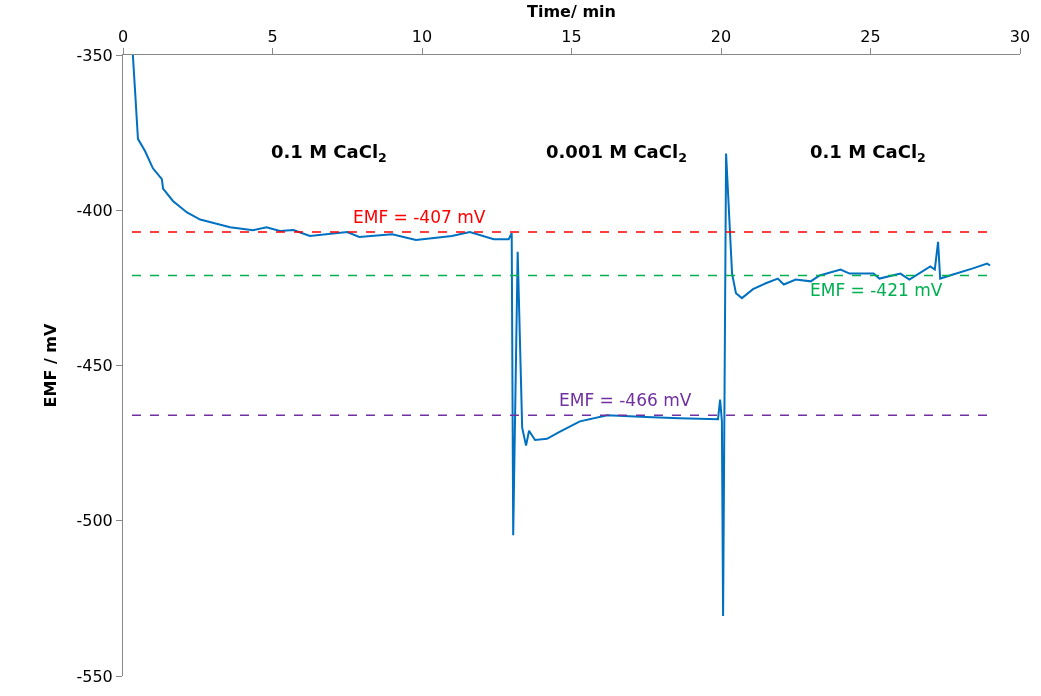 This screenshot has width=1041, height=696. I want to click on x-axis-title: Time/ min, so click(571, 12).